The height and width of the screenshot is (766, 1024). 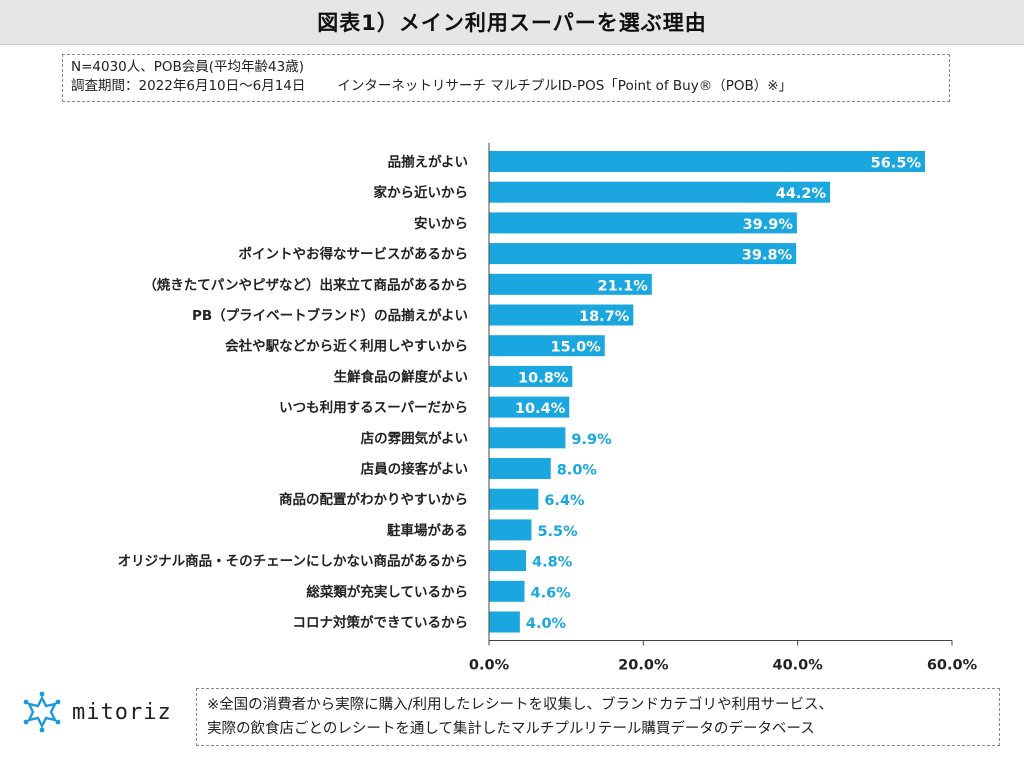 I want to click on category-label: 品揃えがよい, so click(x=428, y=162).